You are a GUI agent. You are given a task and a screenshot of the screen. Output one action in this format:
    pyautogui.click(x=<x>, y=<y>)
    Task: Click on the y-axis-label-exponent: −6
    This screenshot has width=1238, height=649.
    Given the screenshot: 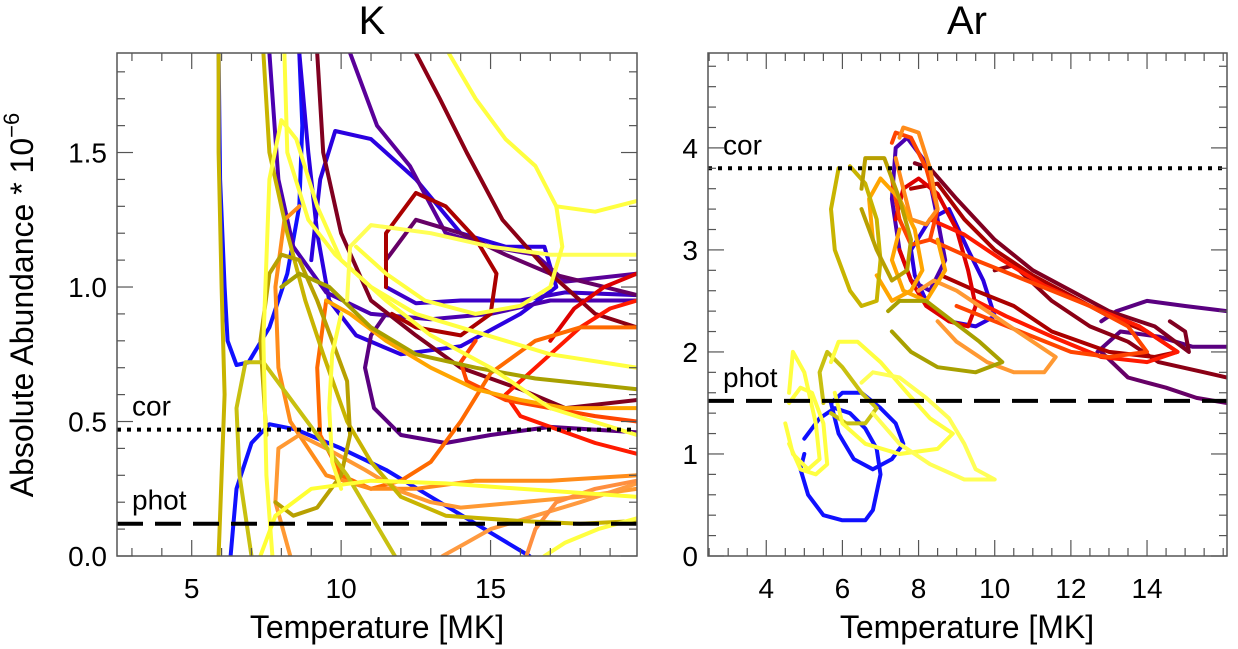 What is the action you would take?
    pyautogui.click(x=12, y=125)
    